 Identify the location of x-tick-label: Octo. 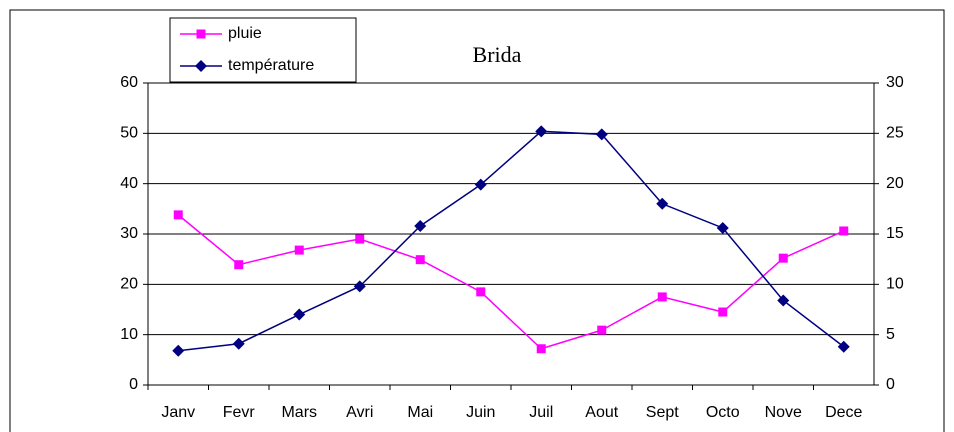
(723, 412).